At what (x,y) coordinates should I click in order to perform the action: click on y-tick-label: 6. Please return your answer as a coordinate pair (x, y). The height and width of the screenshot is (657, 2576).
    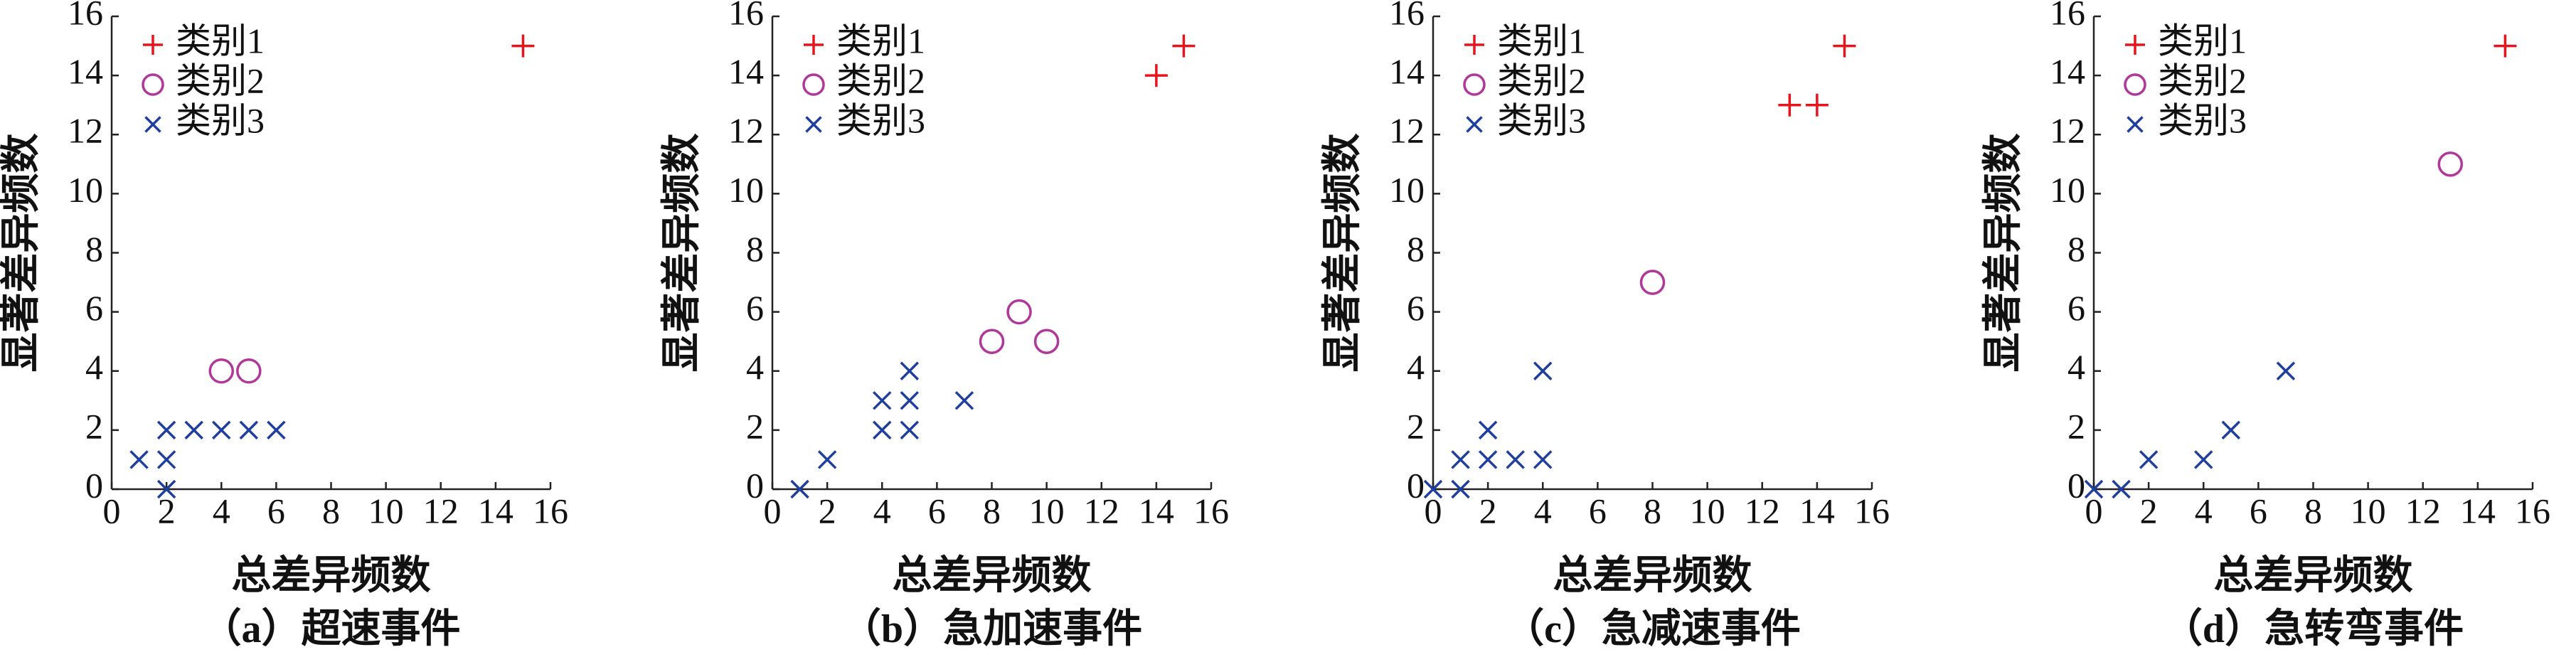
    Looking at the image, I should click on (1416, 308).